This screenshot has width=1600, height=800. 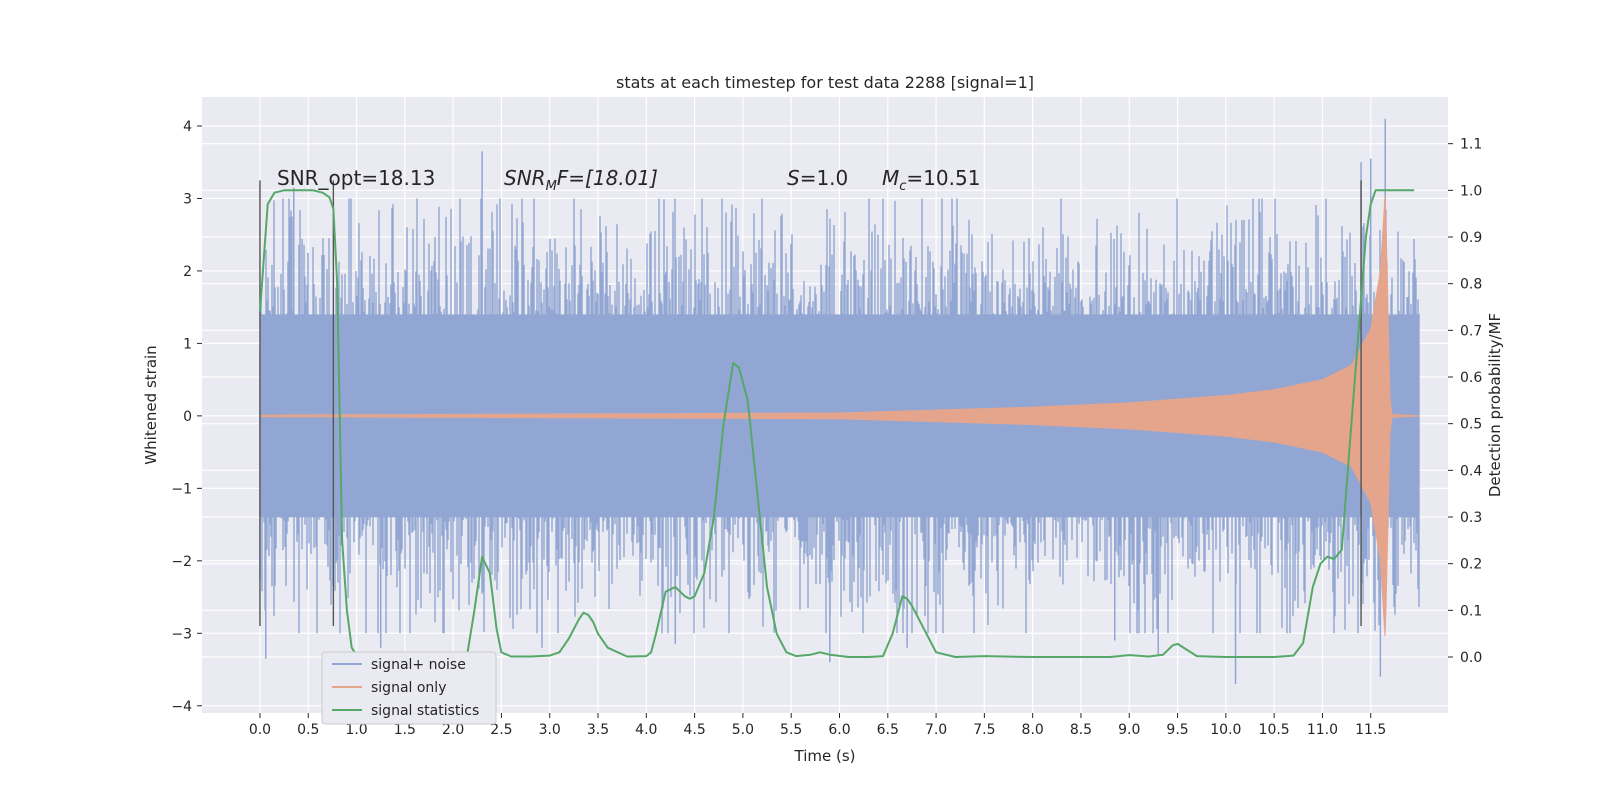 I want to click on annotation-snr-mf: SNRMF=[18.01], so click(x=581, y=180).